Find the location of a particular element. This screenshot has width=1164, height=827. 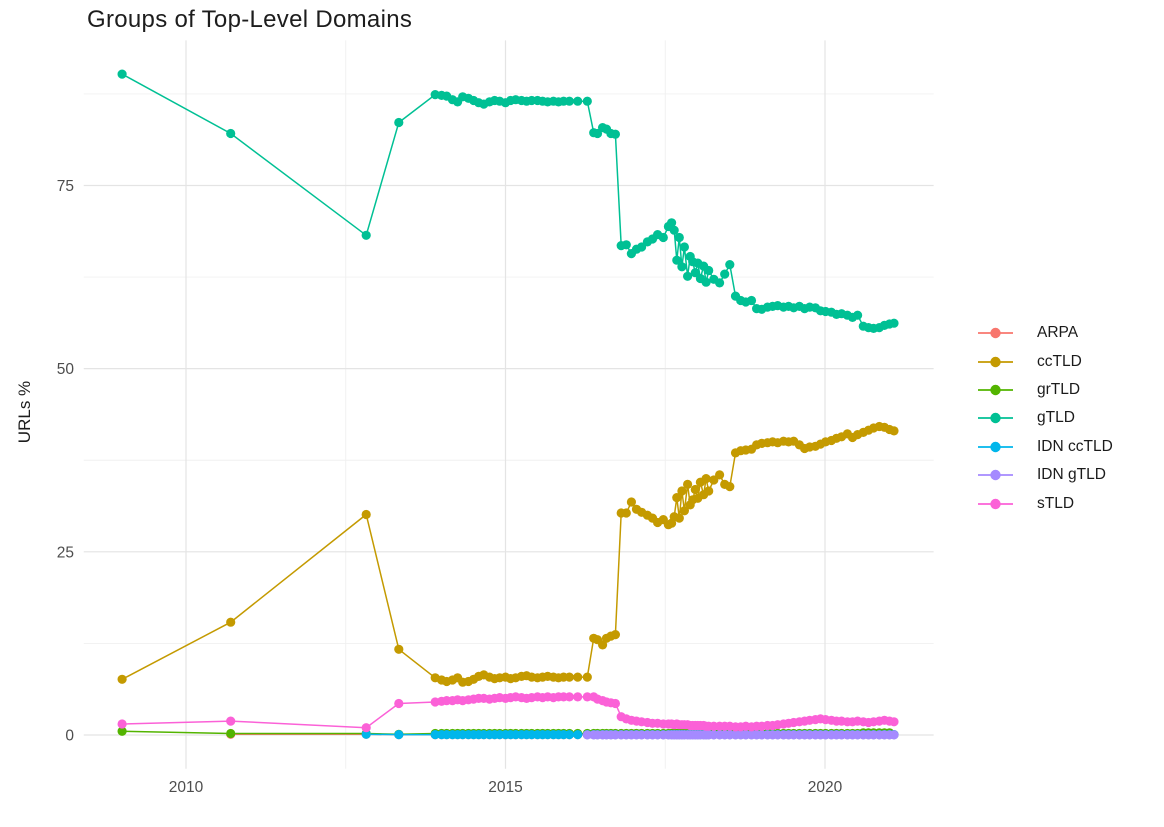

legend-label: IDN ccTLD is located at coordinates (1075, 446).